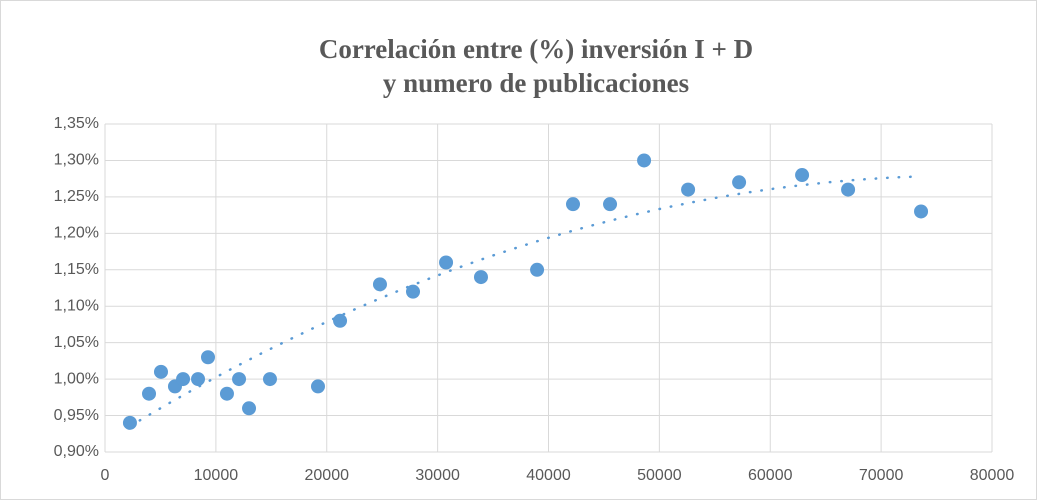  Describe the element at coordinates (76, 342) in the screenshot. I see `y-tick-label: 1,05%` at that location.